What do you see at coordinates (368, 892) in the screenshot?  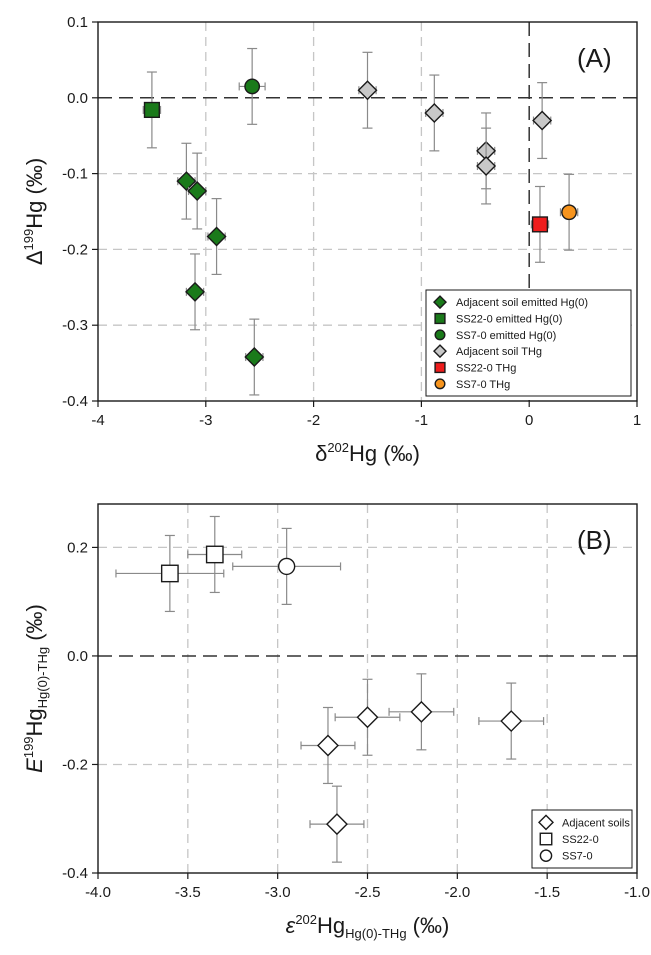 I see `x-tick-label: -2.5` at bounding box center [368, 892].